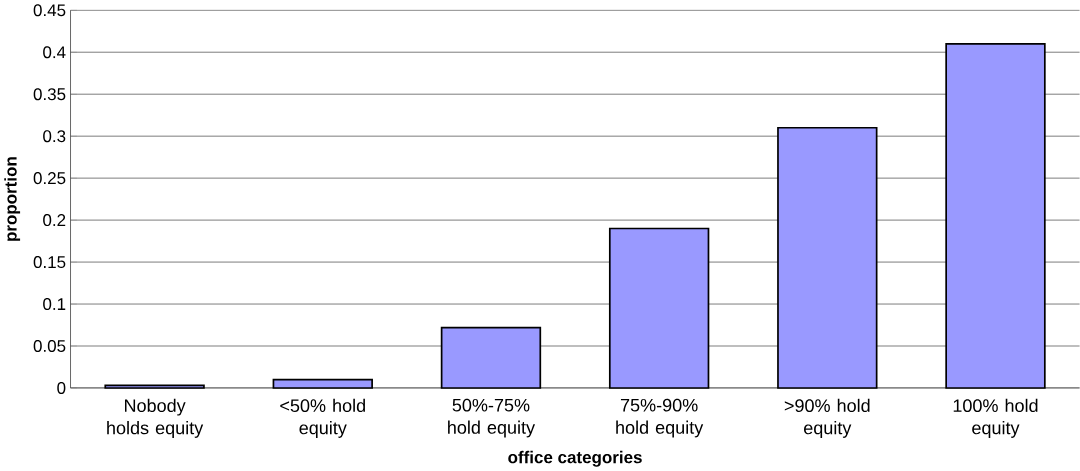  What do you see at coordinates (54, 220) in the screenshot?
I see `y-tick-label: 0.2` at bounding box center [54, 220].